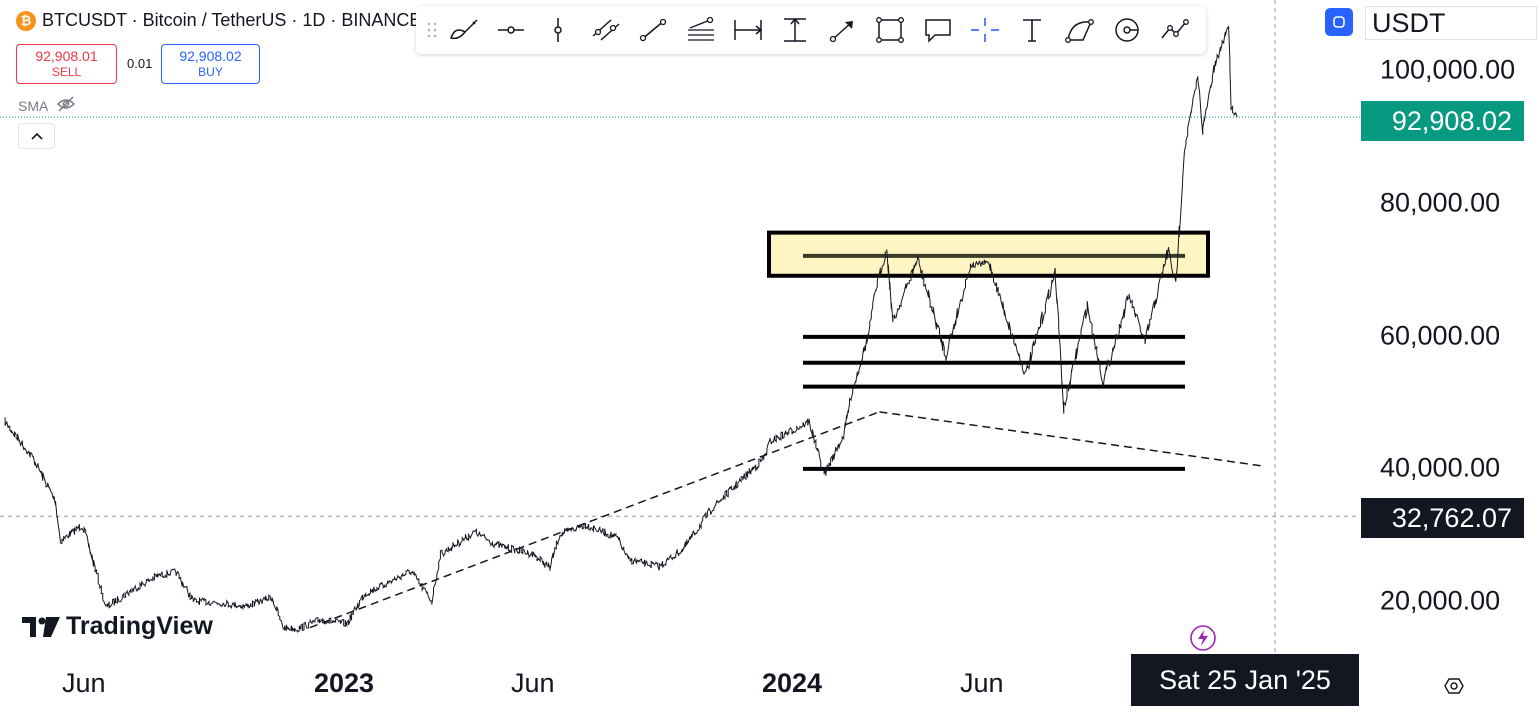 This screenshot has width=1540, height=720. I want to click on drawing-toolbar, so click(811, 30).